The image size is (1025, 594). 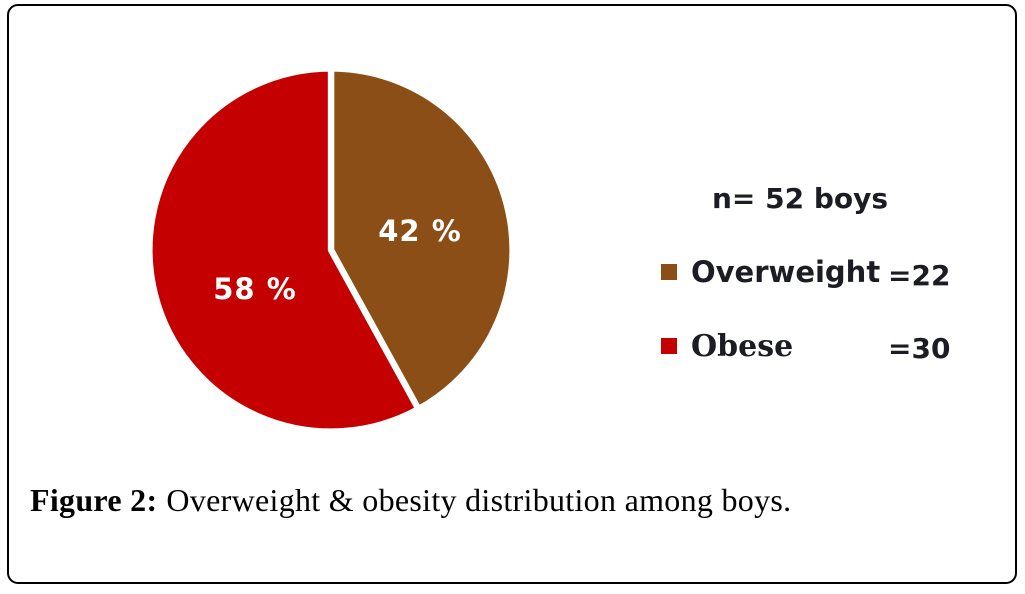 What do you see at coordinates (255, 289) in the screenshot?
I see `pie-data-label-obese: 58 %` at bounding box center [255, 289].